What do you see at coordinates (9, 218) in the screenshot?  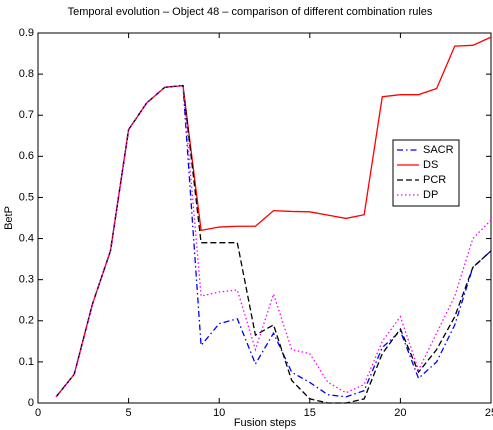 I see `y-axis-label: BetP` at bounding box center [9, 218].